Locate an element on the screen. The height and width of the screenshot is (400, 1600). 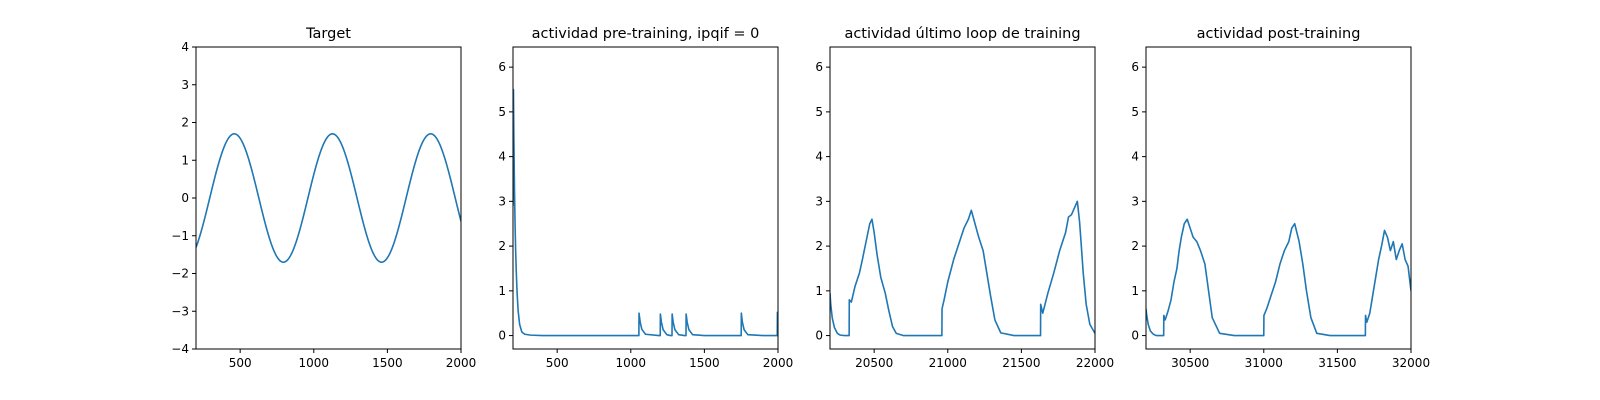
x-tick-label: 31500 is located at coordinates (1337, 363).